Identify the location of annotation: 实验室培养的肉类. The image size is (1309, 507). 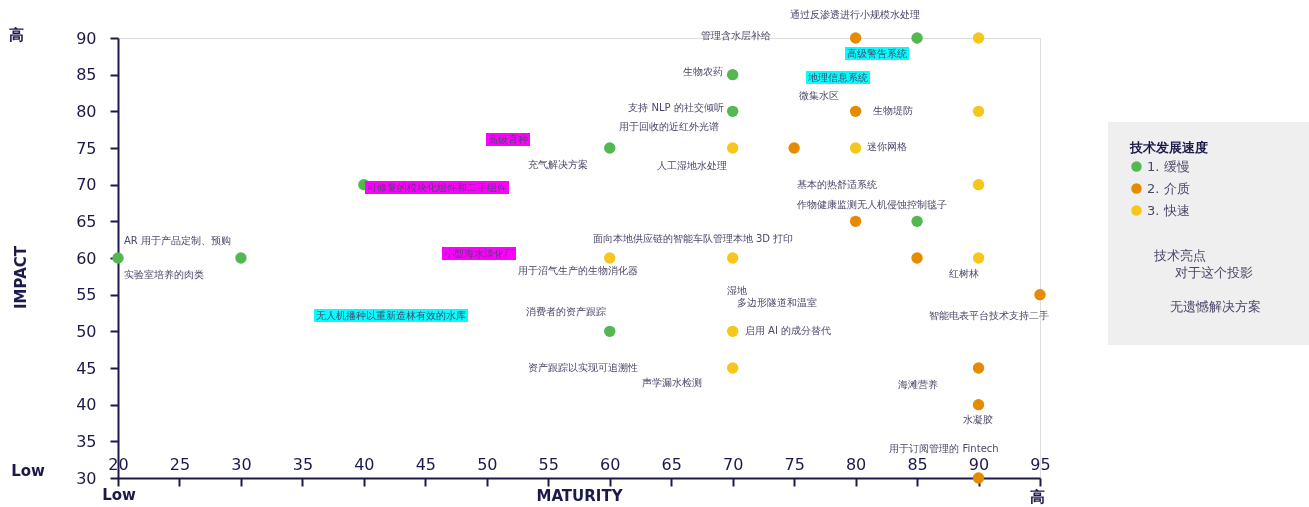
(164, 274).